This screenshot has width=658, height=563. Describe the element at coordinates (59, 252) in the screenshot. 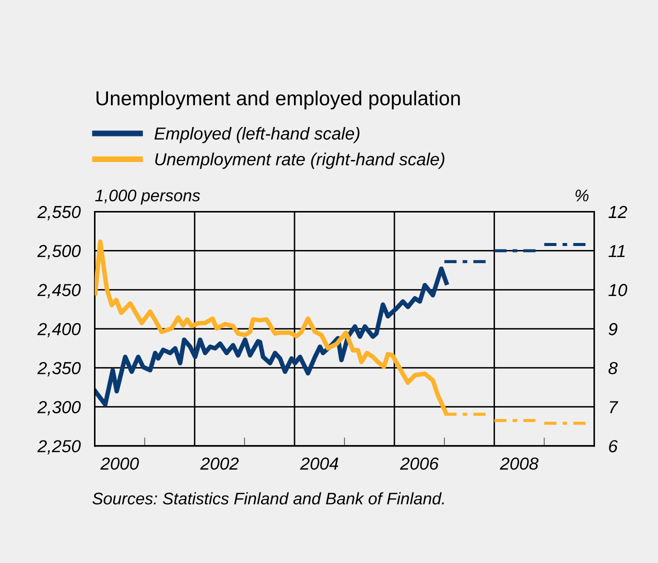

I see `y-tick-label: 2,500` at that location.